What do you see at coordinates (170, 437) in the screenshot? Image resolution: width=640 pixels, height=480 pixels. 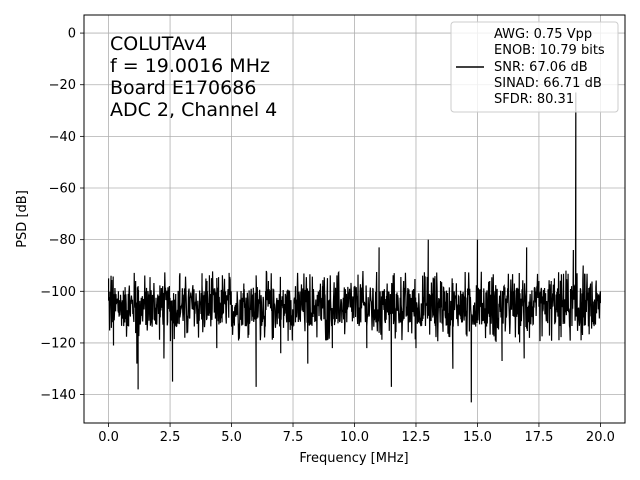 I see `x-tick-label: 2.5` at bounding box center [170, 437].